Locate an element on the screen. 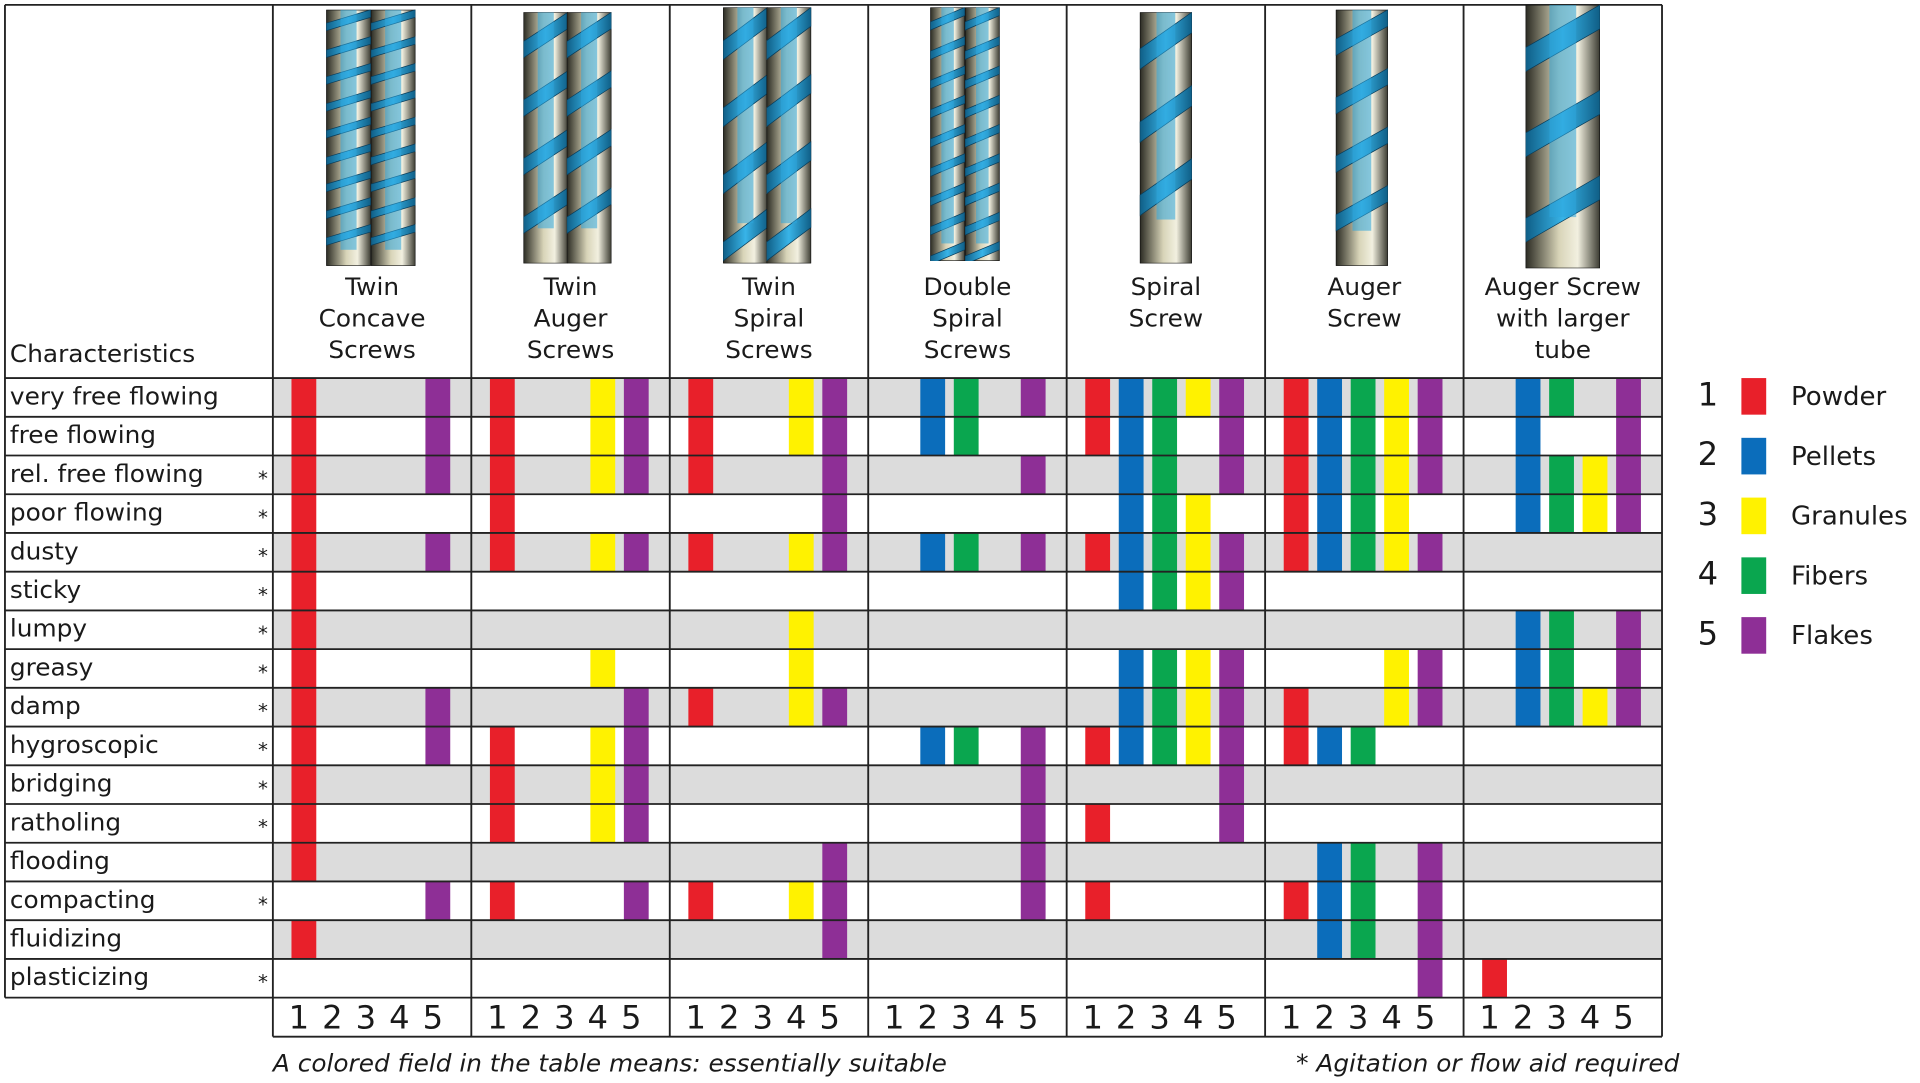  column-title: Concave is located at coordinates (372, 318).